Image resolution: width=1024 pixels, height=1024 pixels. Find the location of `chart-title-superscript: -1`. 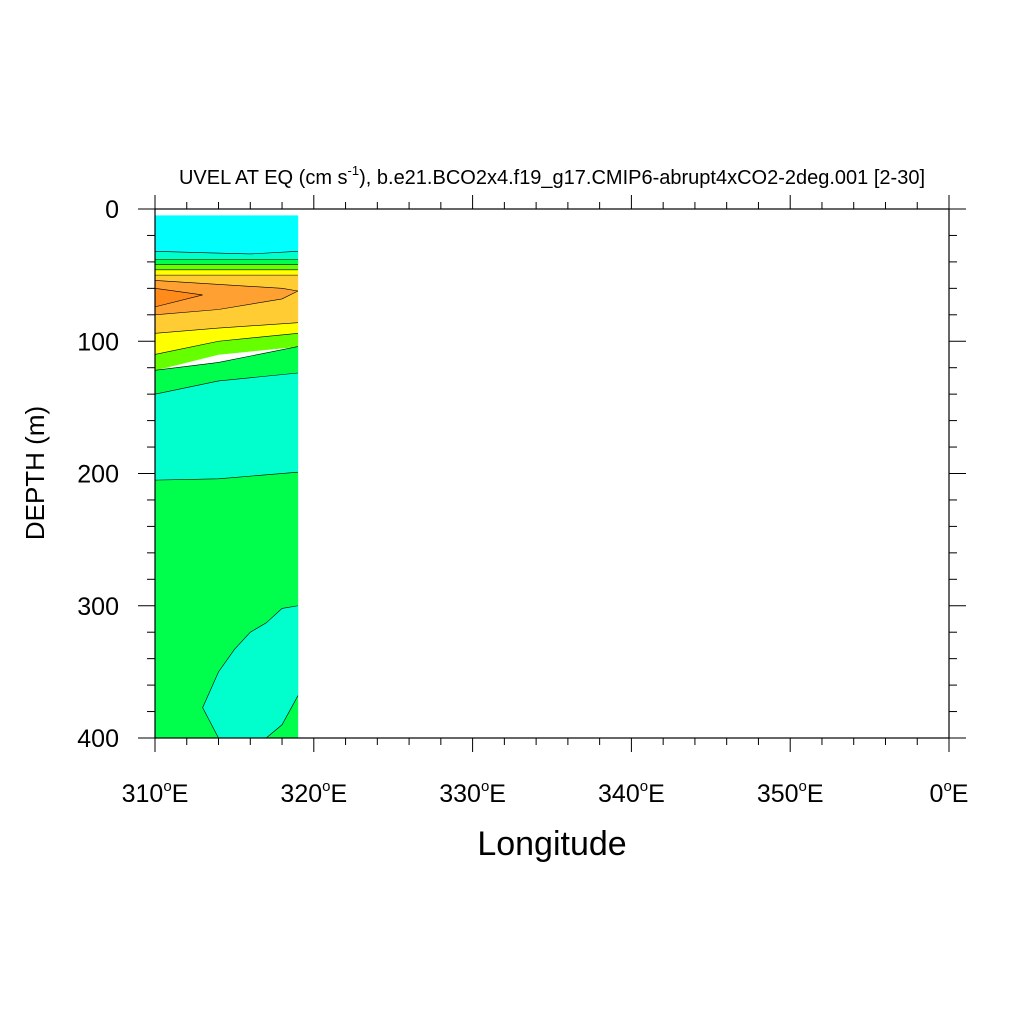

chart-title-superscript: -1 is located at coordinates (354, 170).